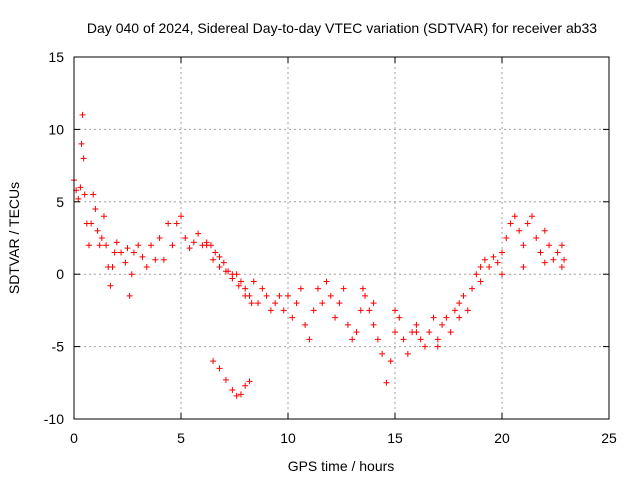 The width and height of the screenshot is (640, 480). I want to click on y-tick-label: -5, so click(58, 347).